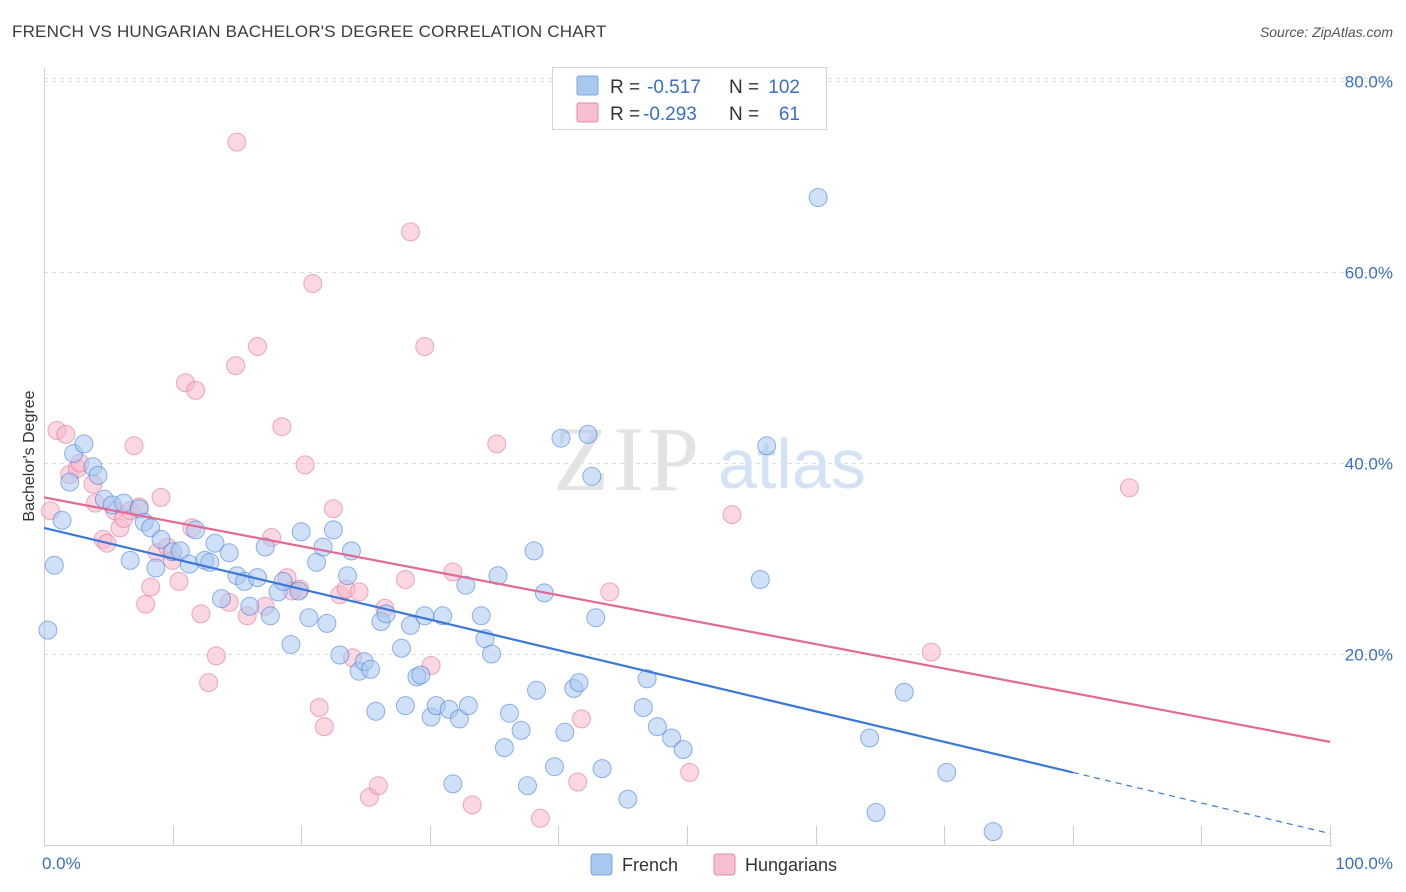 Image resolution: width=1406 pixels, height=892 pixels. What do you see at coordinates (625, 114) in the screenshot?
I see `legend-r-label-hungarians: R =` at bounding box center [625, 114].